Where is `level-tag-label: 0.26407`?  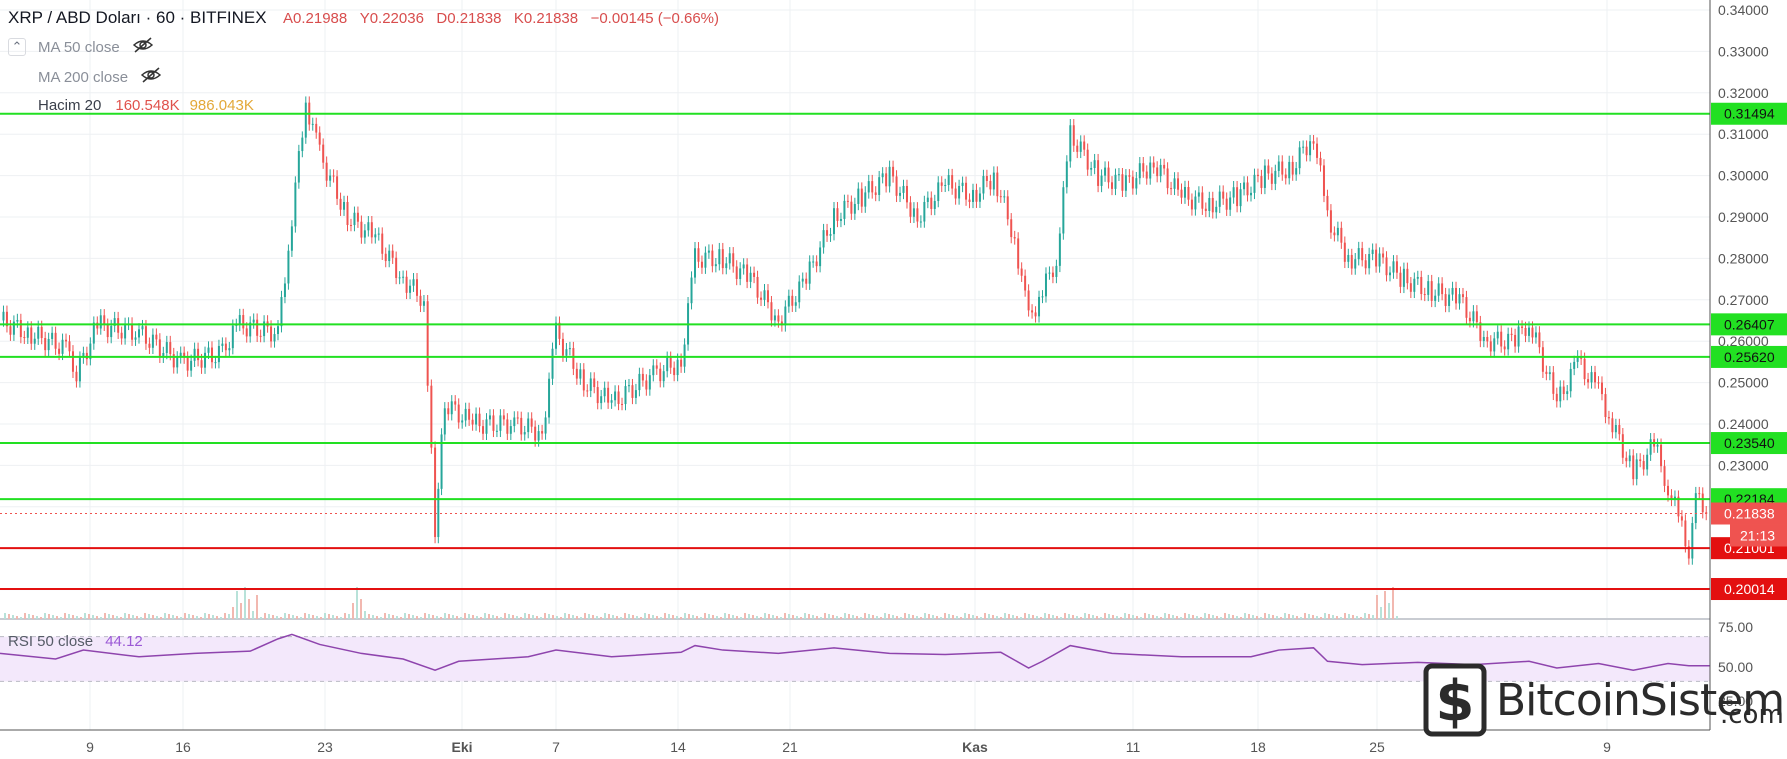
level-tag-label: 0.26407 is located at coordinates (1749, 324).